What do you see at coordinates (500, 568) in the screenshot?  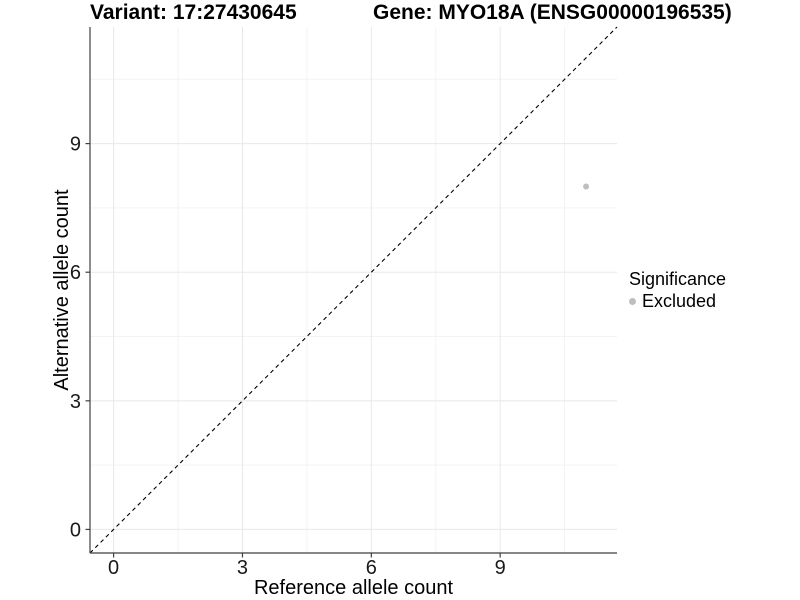 I see `x-tick-label: 9` at bounding box center [500, 568].